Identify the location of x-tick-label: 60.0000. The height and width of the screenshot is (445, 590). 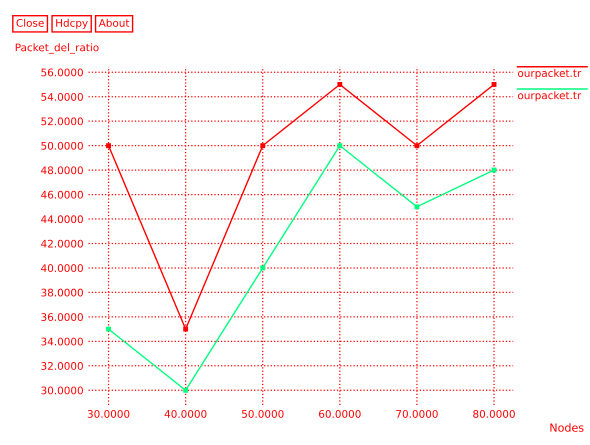
(340, 414).